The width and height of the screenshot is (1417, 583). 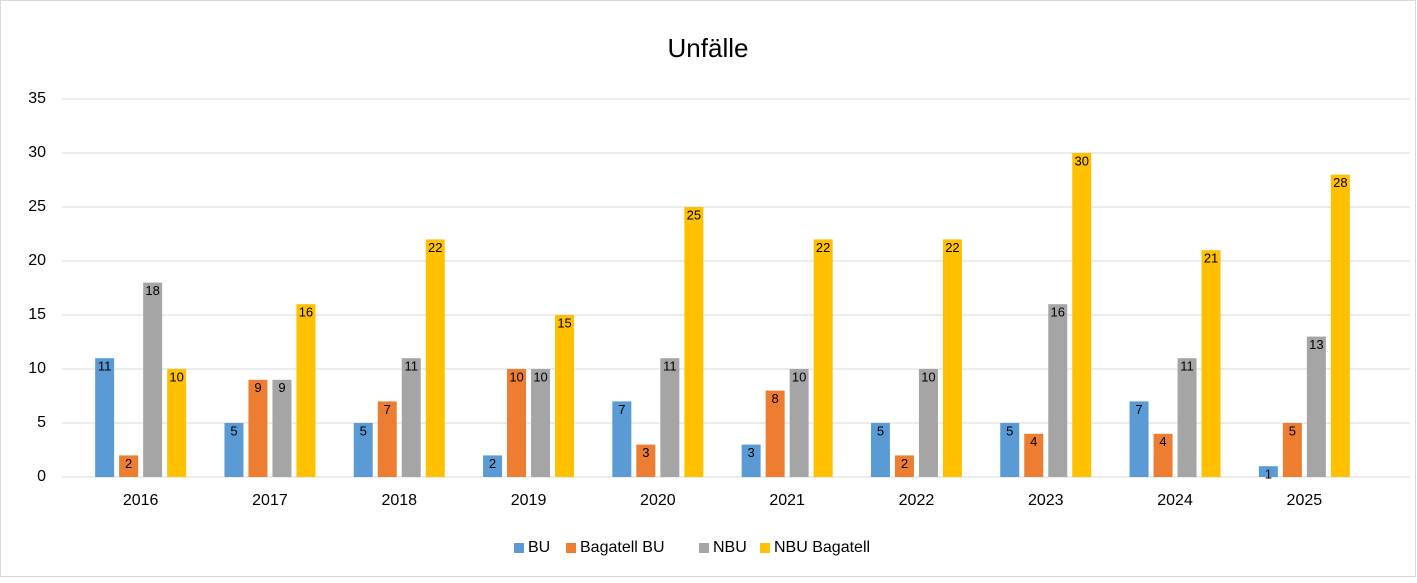 What do you see at coordinates (775, 398) in the screenshot?
I see `data-label: 8` at bounding box center [775, 398].